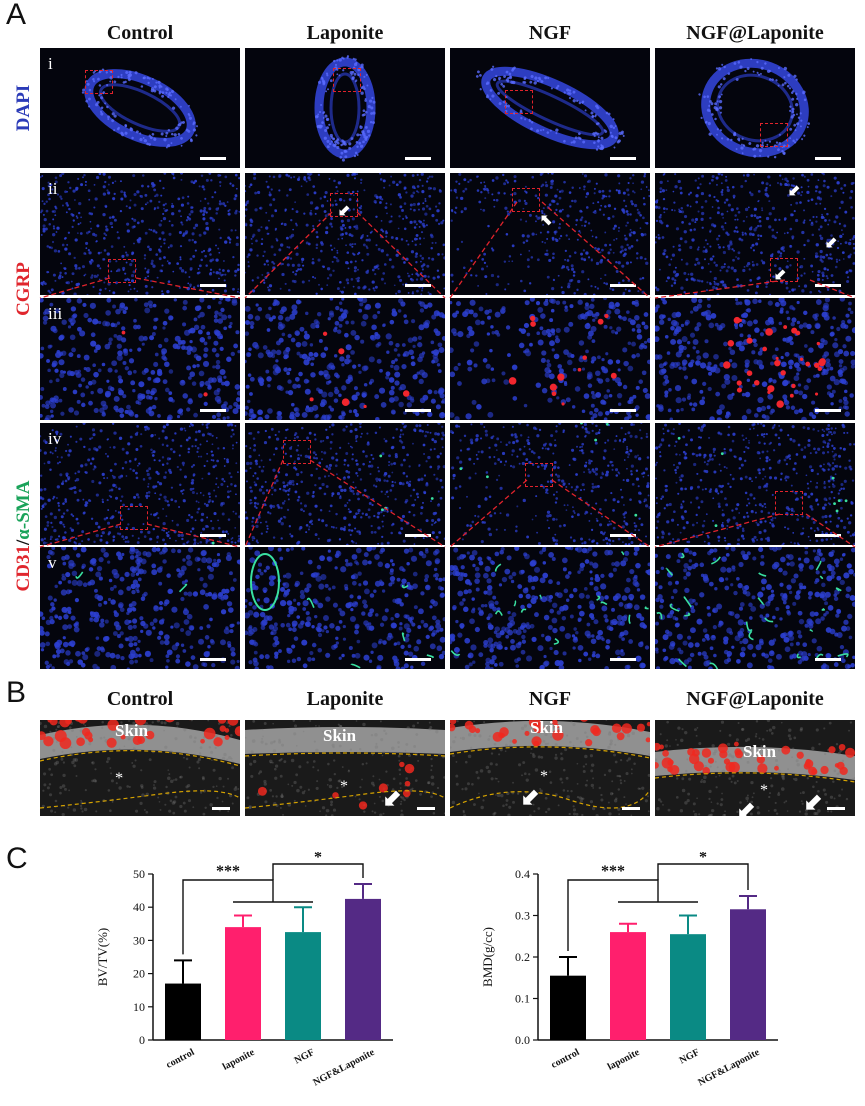  Describe the element at coordinates (24, 536) in the screenshot. I see `row-label-cd31-asma: CD31/α-SMA` at that location.